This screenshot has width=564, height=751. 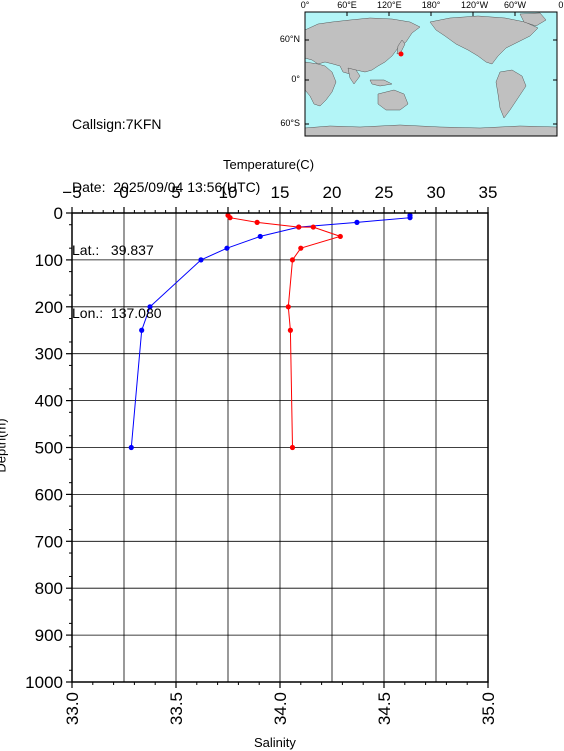 What do you see at coordinates (280, 708) in the screenshot?
I see `salinity-tick-label: 34.0` at bounding box center [280, 708].